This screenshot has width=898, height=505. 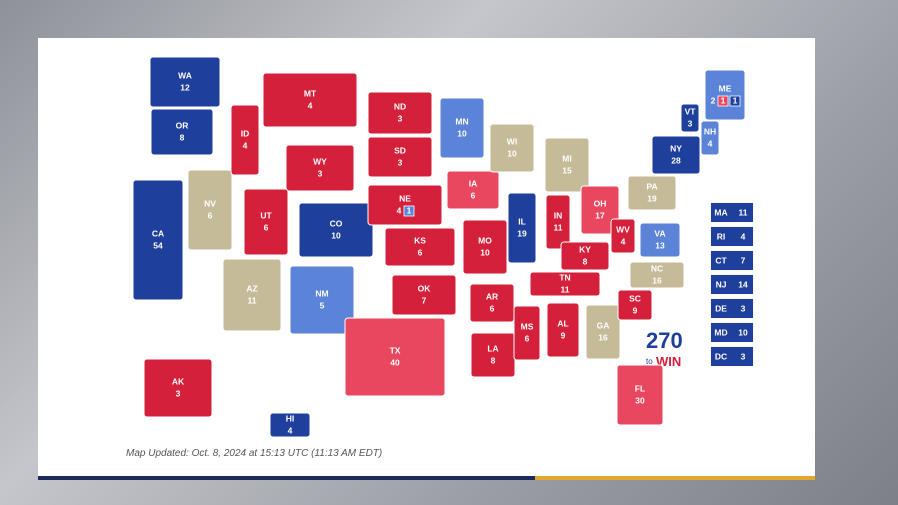 I want to click on small-state-abbr: NJ, so click(x=721, y=284).